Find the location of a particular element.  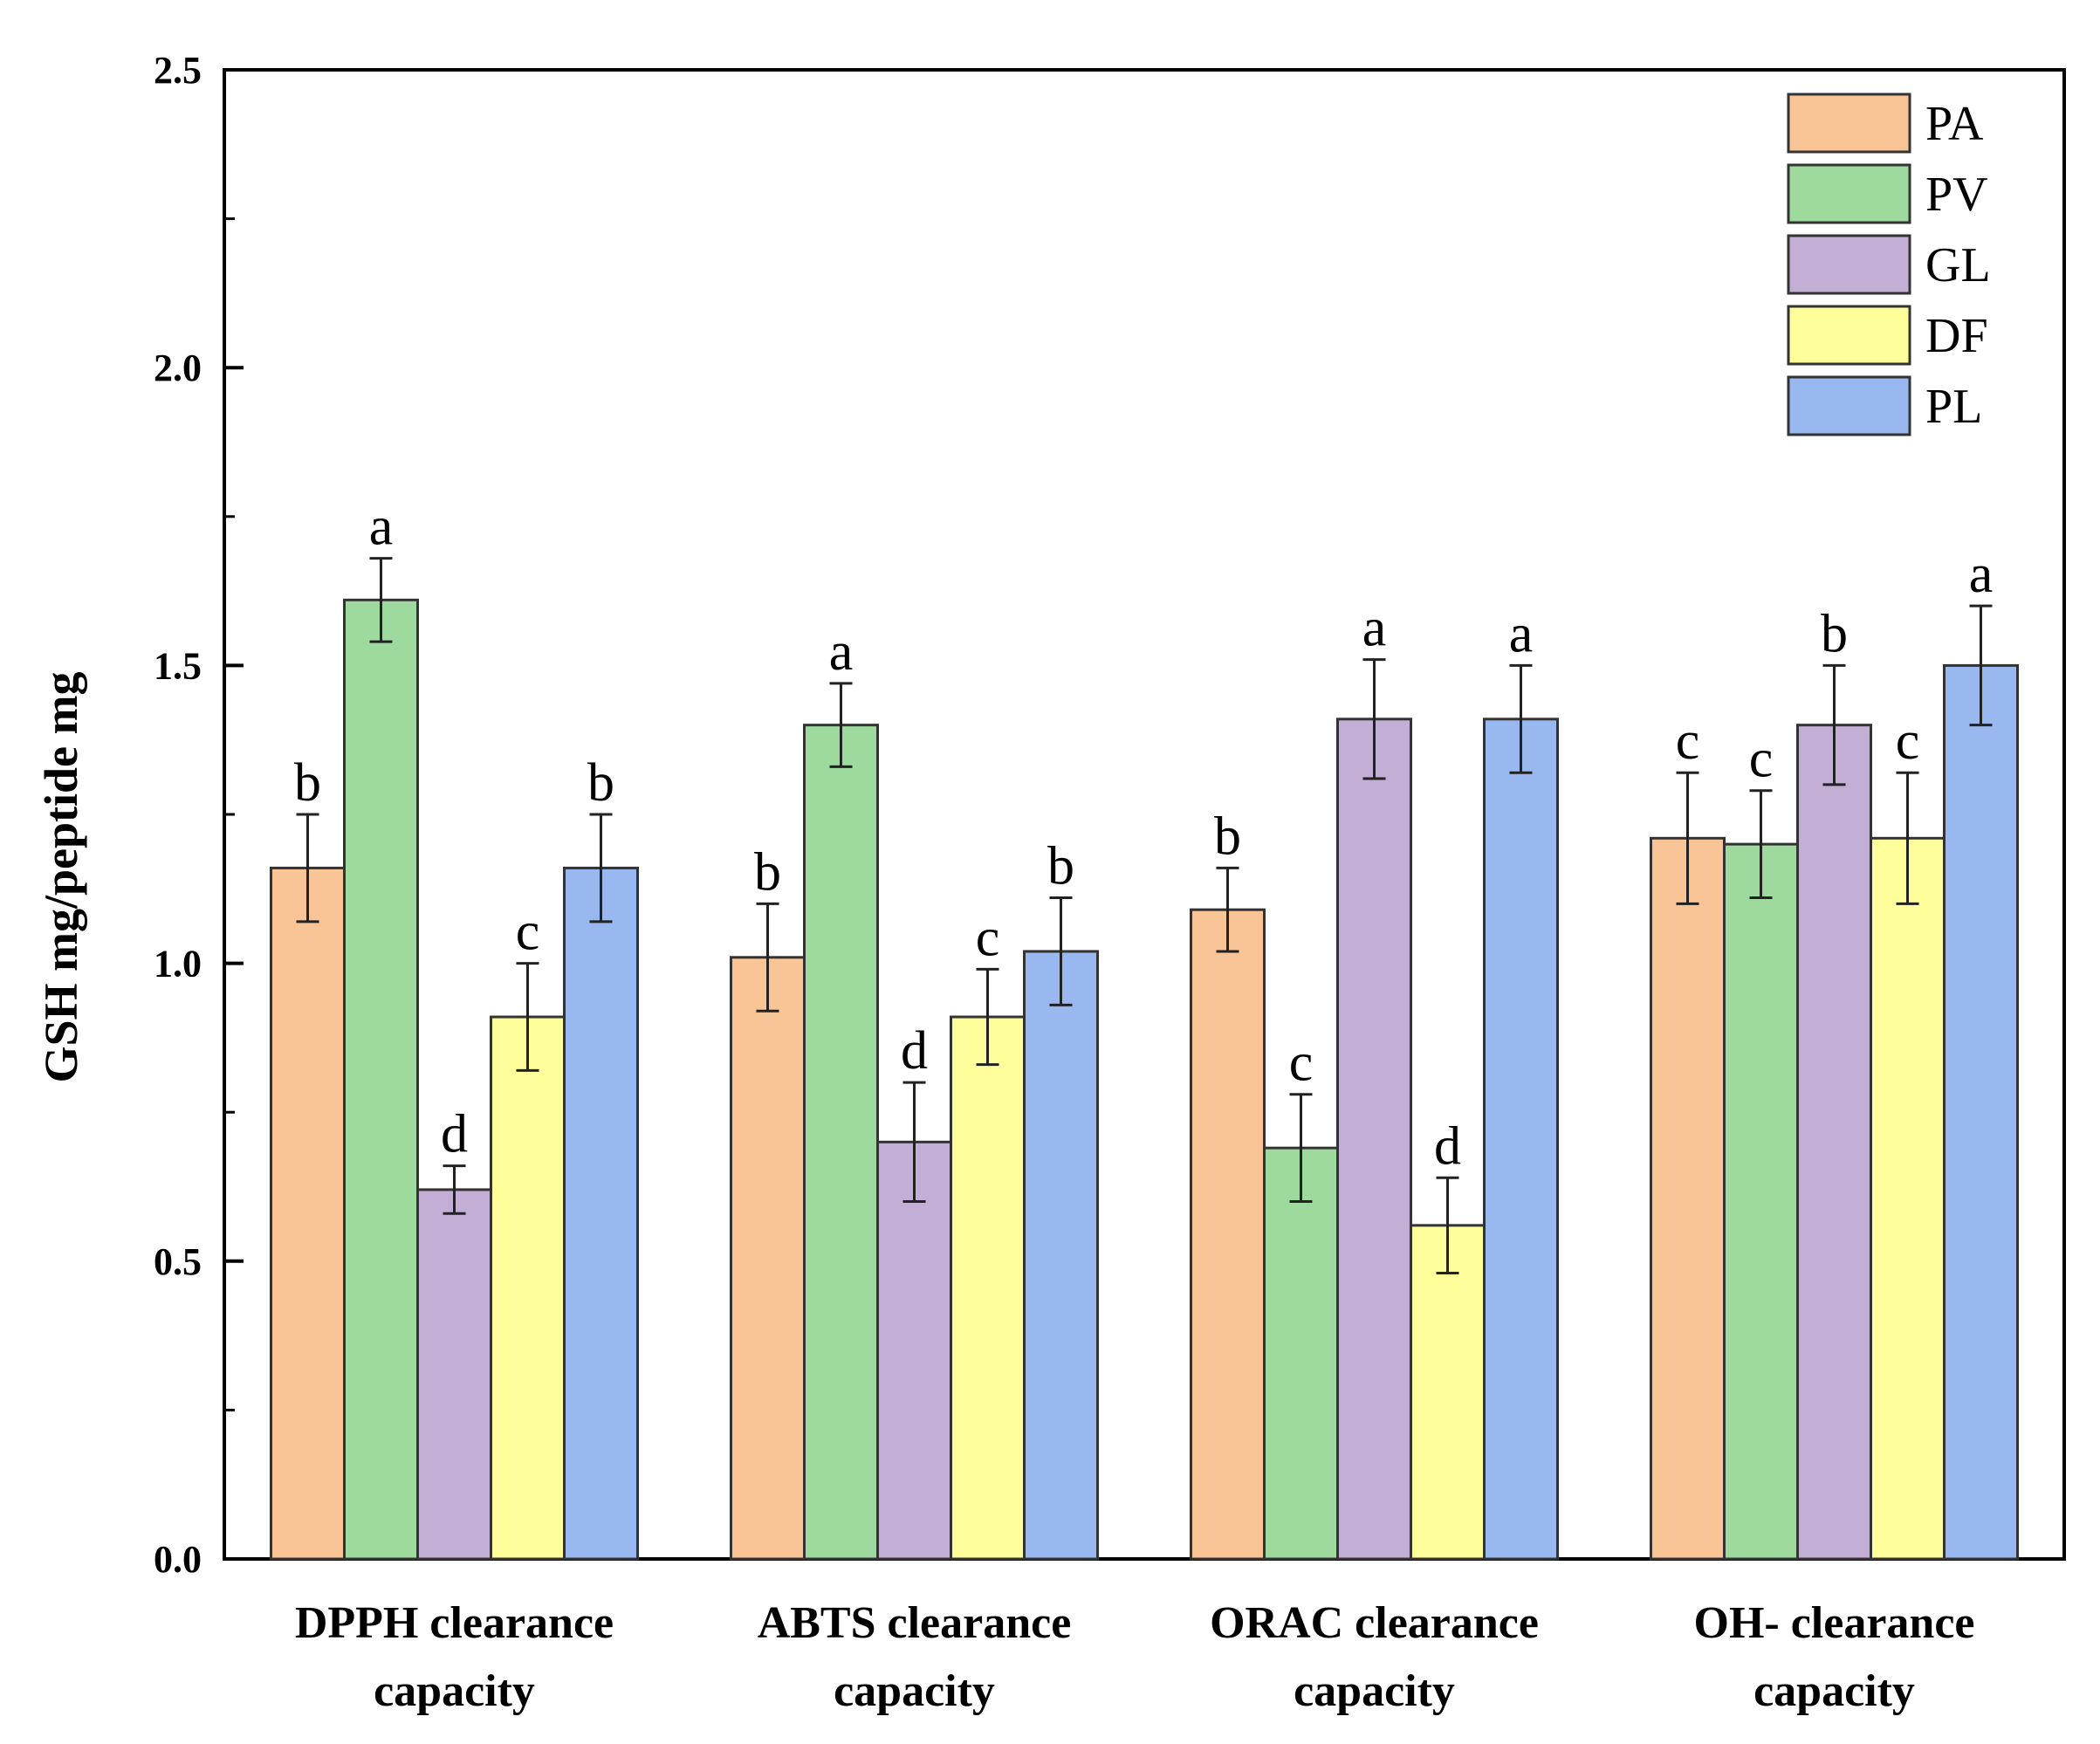

y-tick-label: 1.0 is located at coordinates (178, 964).